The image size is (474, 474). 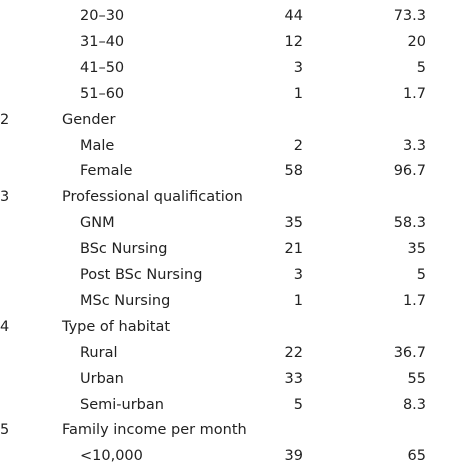 I want to click on percentage: 73.3, so click(x=409, y=16).